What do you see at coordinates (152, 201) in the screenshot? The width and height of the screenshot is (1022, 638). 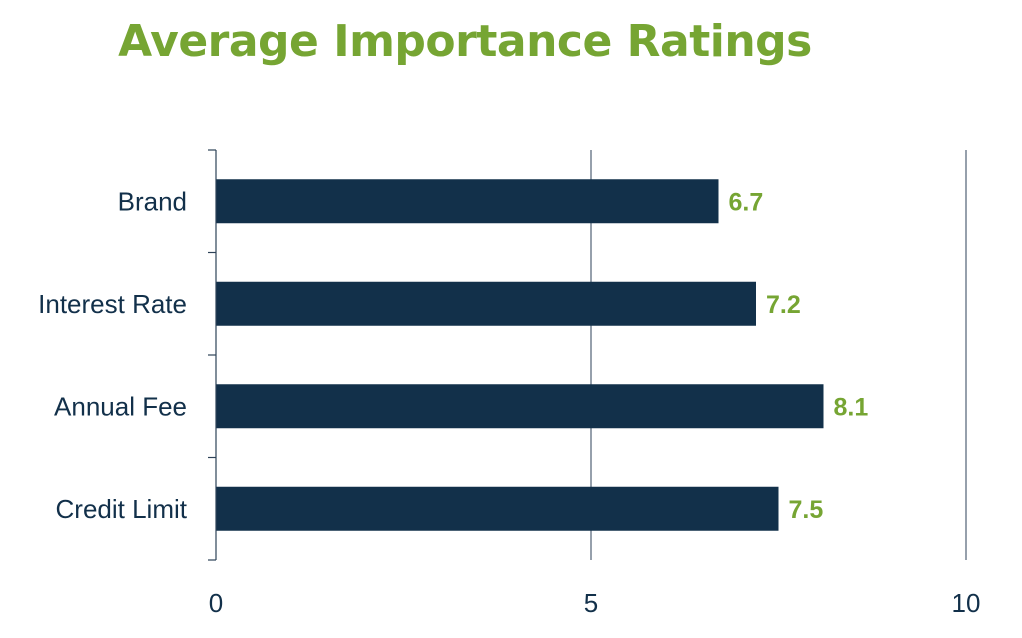 I see `category-label: Brand` at bounding box center [152, 201].